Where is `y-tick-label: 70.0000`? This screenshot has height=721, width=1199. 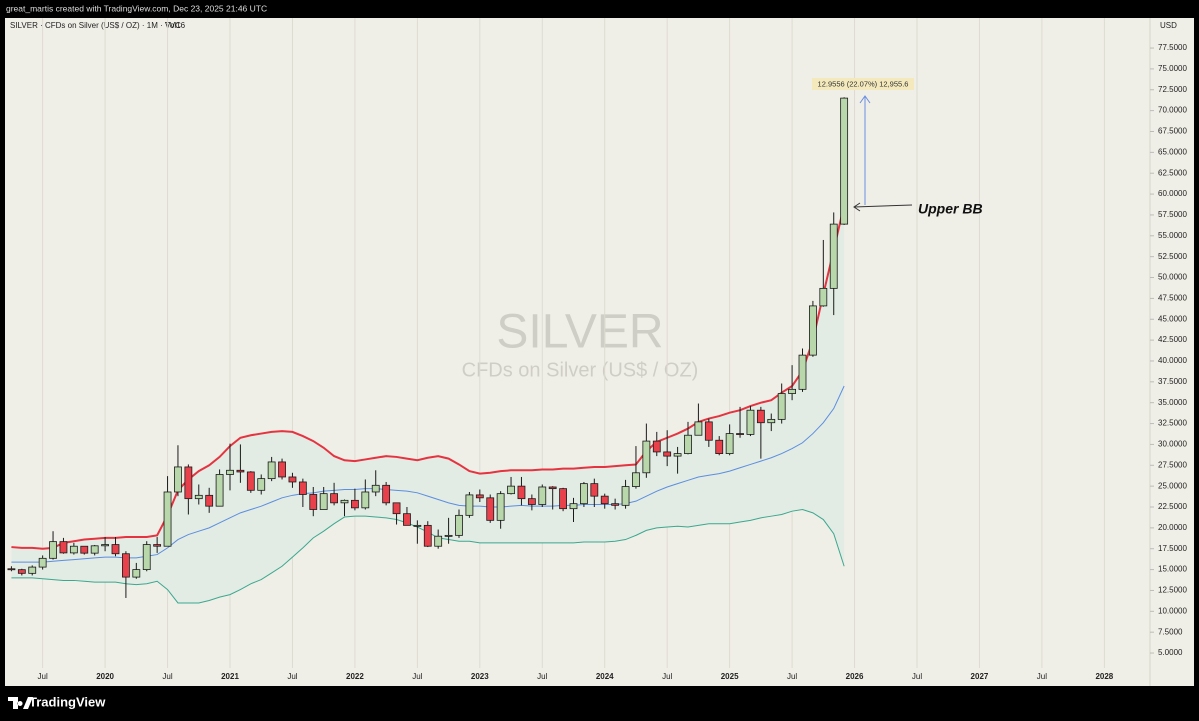
y-tick-label: 70.0000 is located at coordinates (1172, 110).